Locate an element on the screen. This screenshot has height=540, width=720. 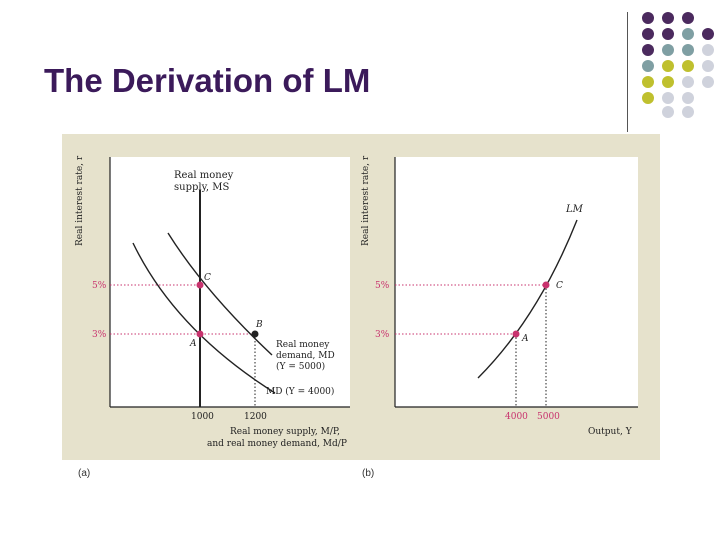
panel-a-y-axis-label: Real interest rate, r is located at coordinates (80, 200).